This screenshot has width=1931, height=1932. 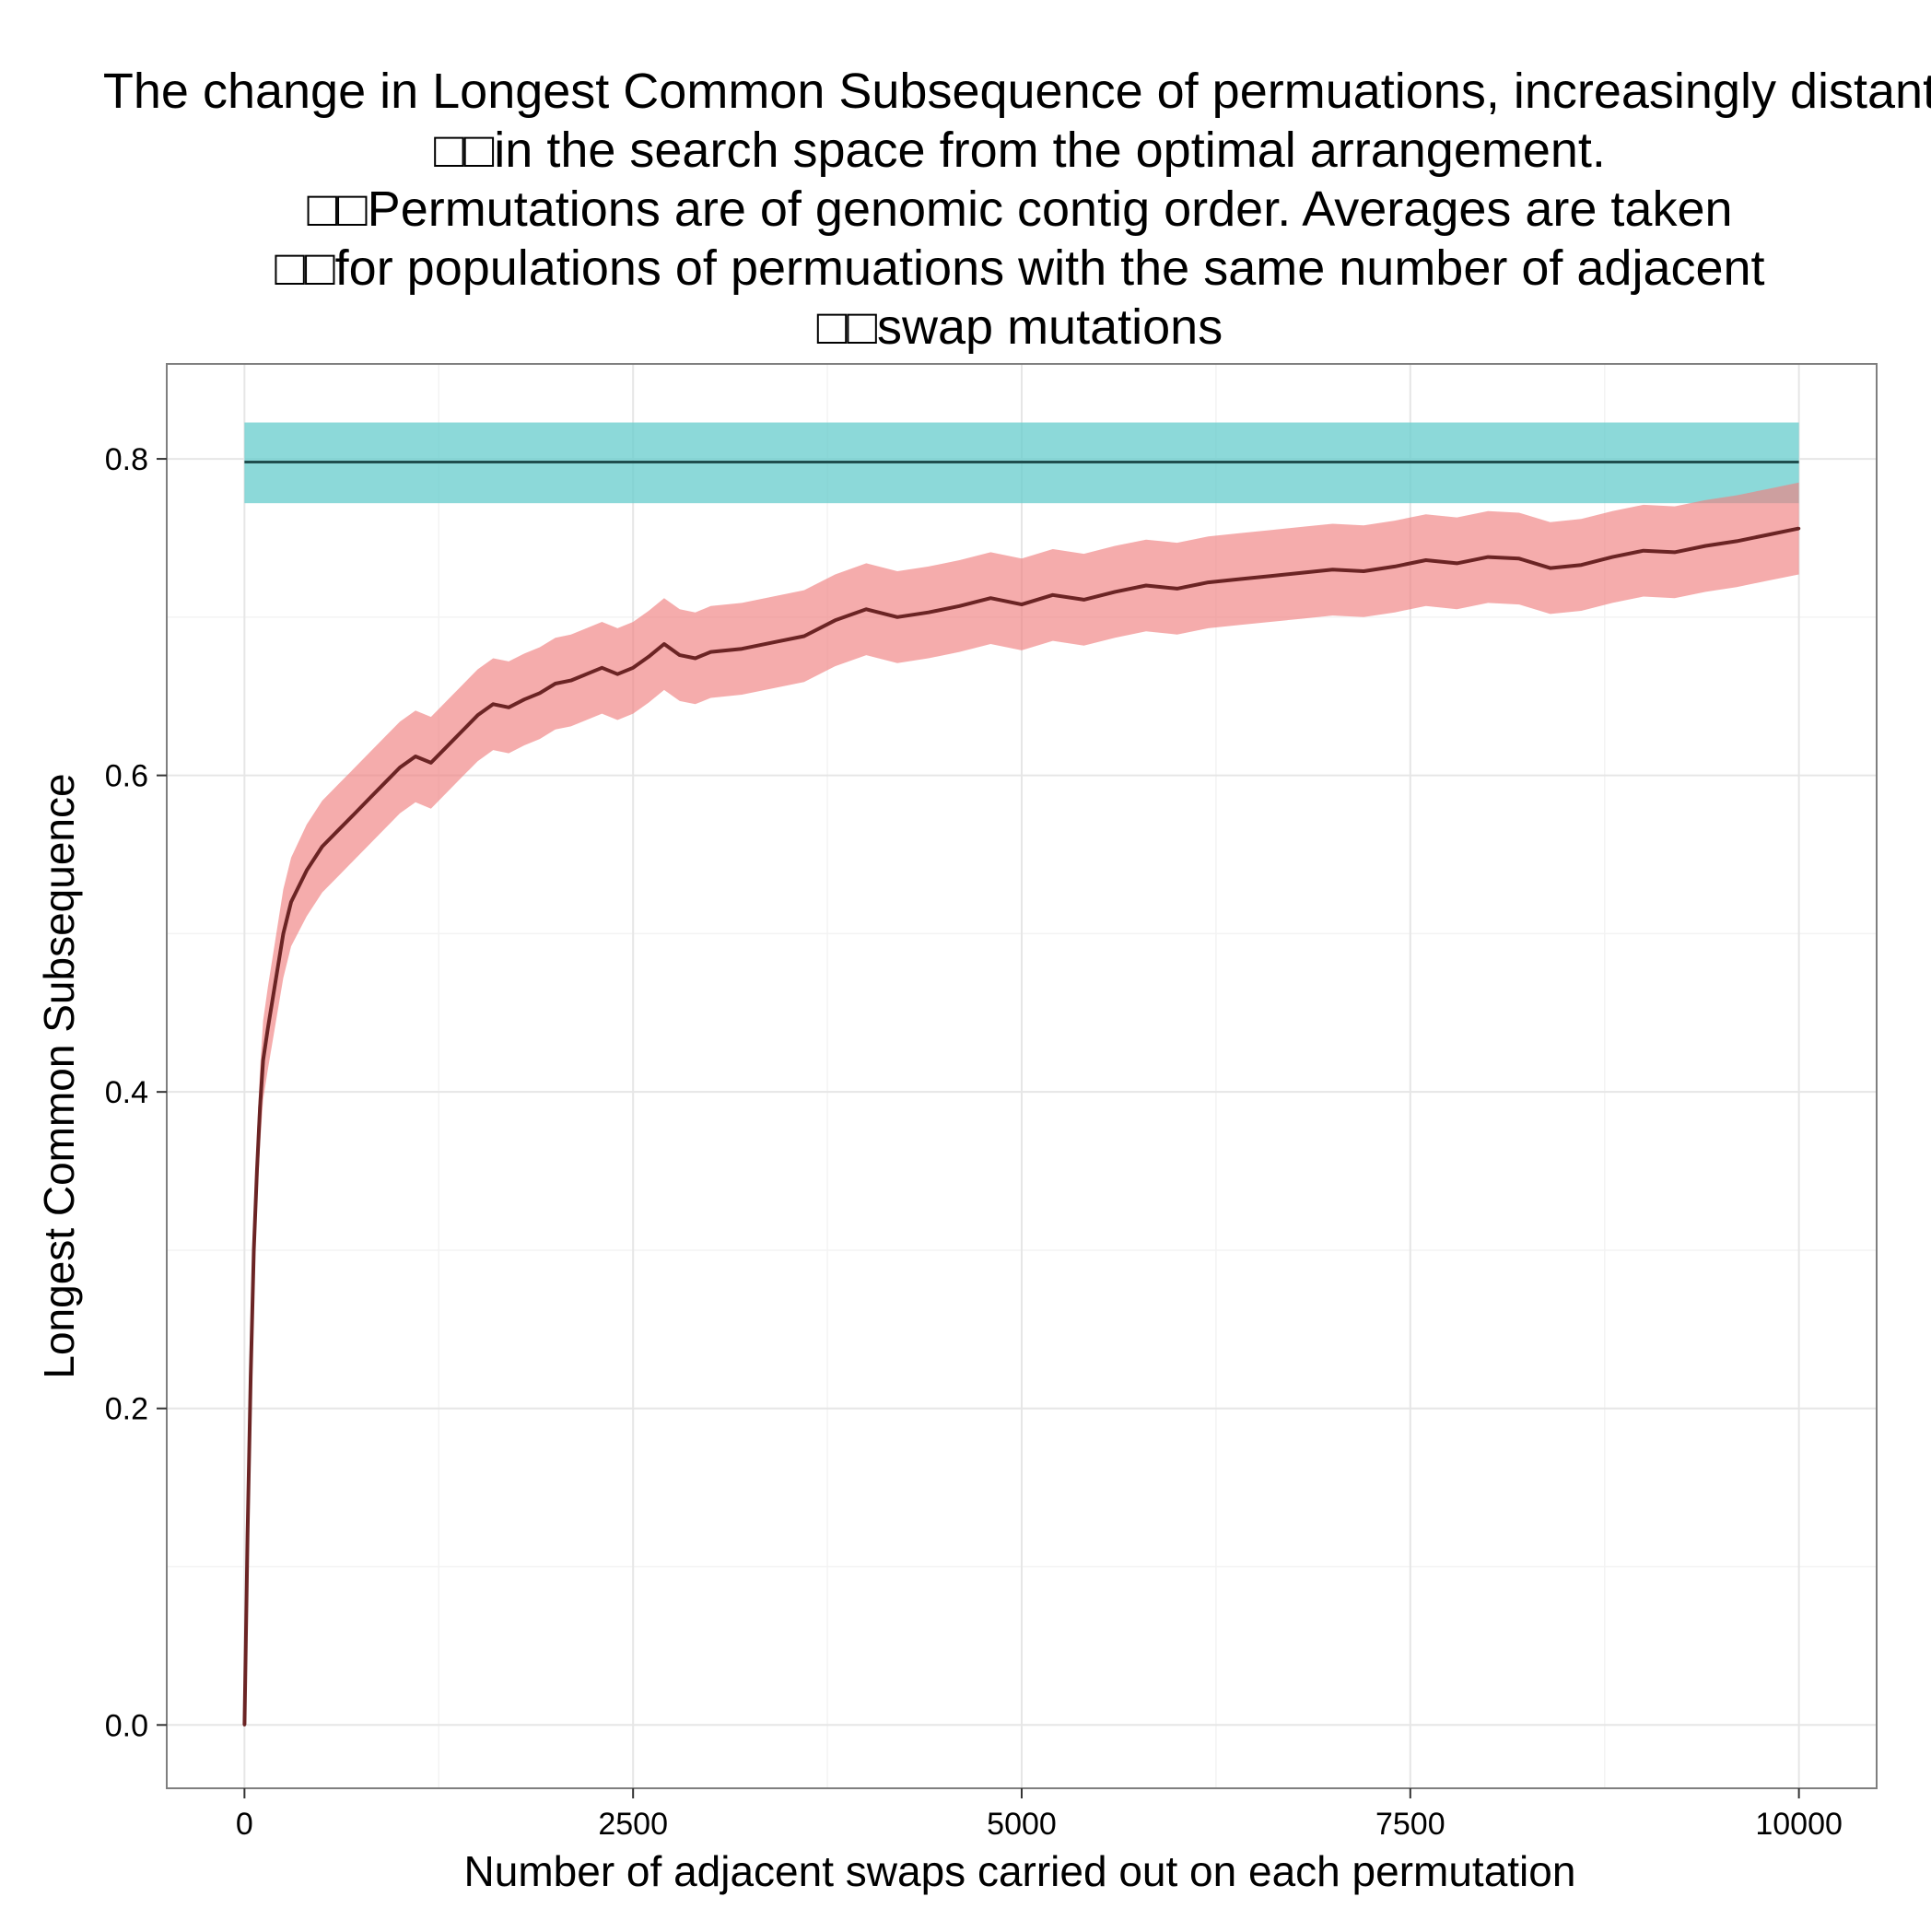 What do you see at coordinates (126, 1725) in the screenshot?
I see `y-tick-label: 0.0` at bounding box center [126, 1725].